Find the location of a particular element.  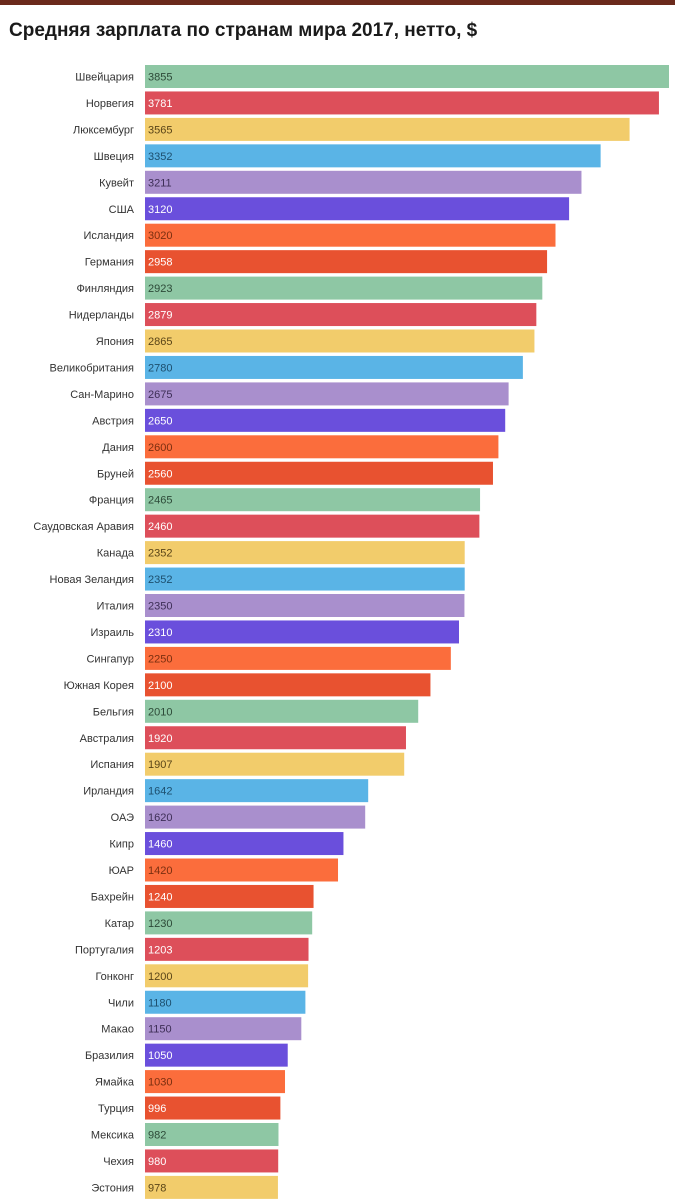

value-label: 980 is located at coordinates (157, 1162).